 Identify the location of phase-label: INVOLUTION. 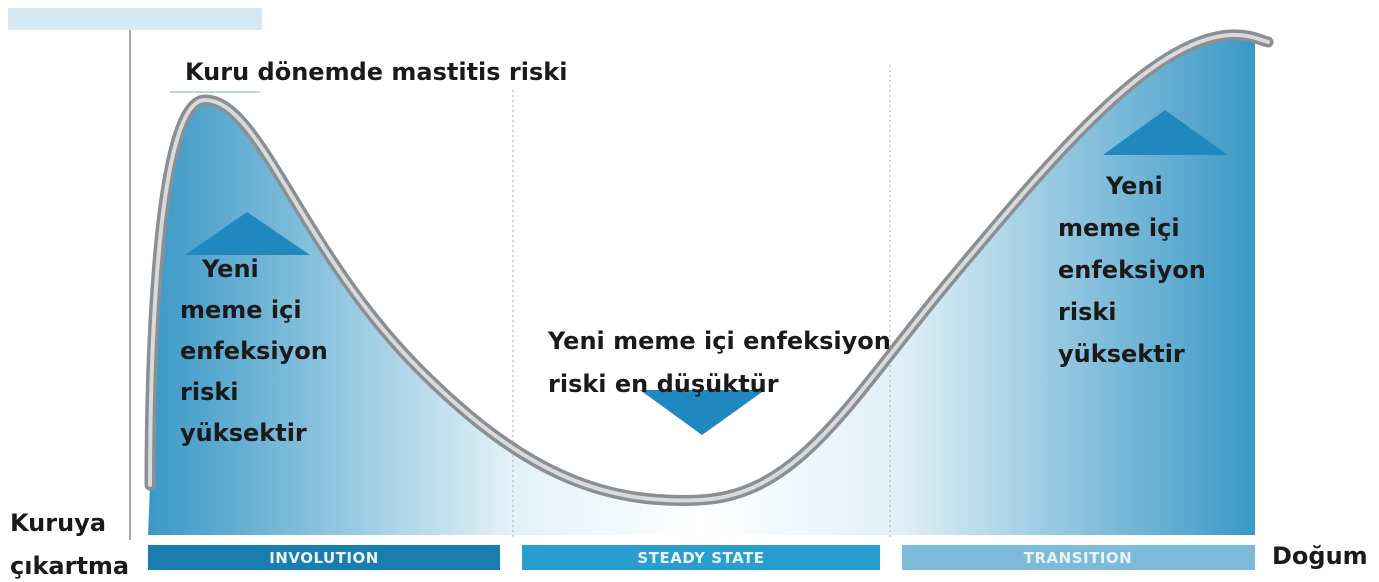
(324, 558).